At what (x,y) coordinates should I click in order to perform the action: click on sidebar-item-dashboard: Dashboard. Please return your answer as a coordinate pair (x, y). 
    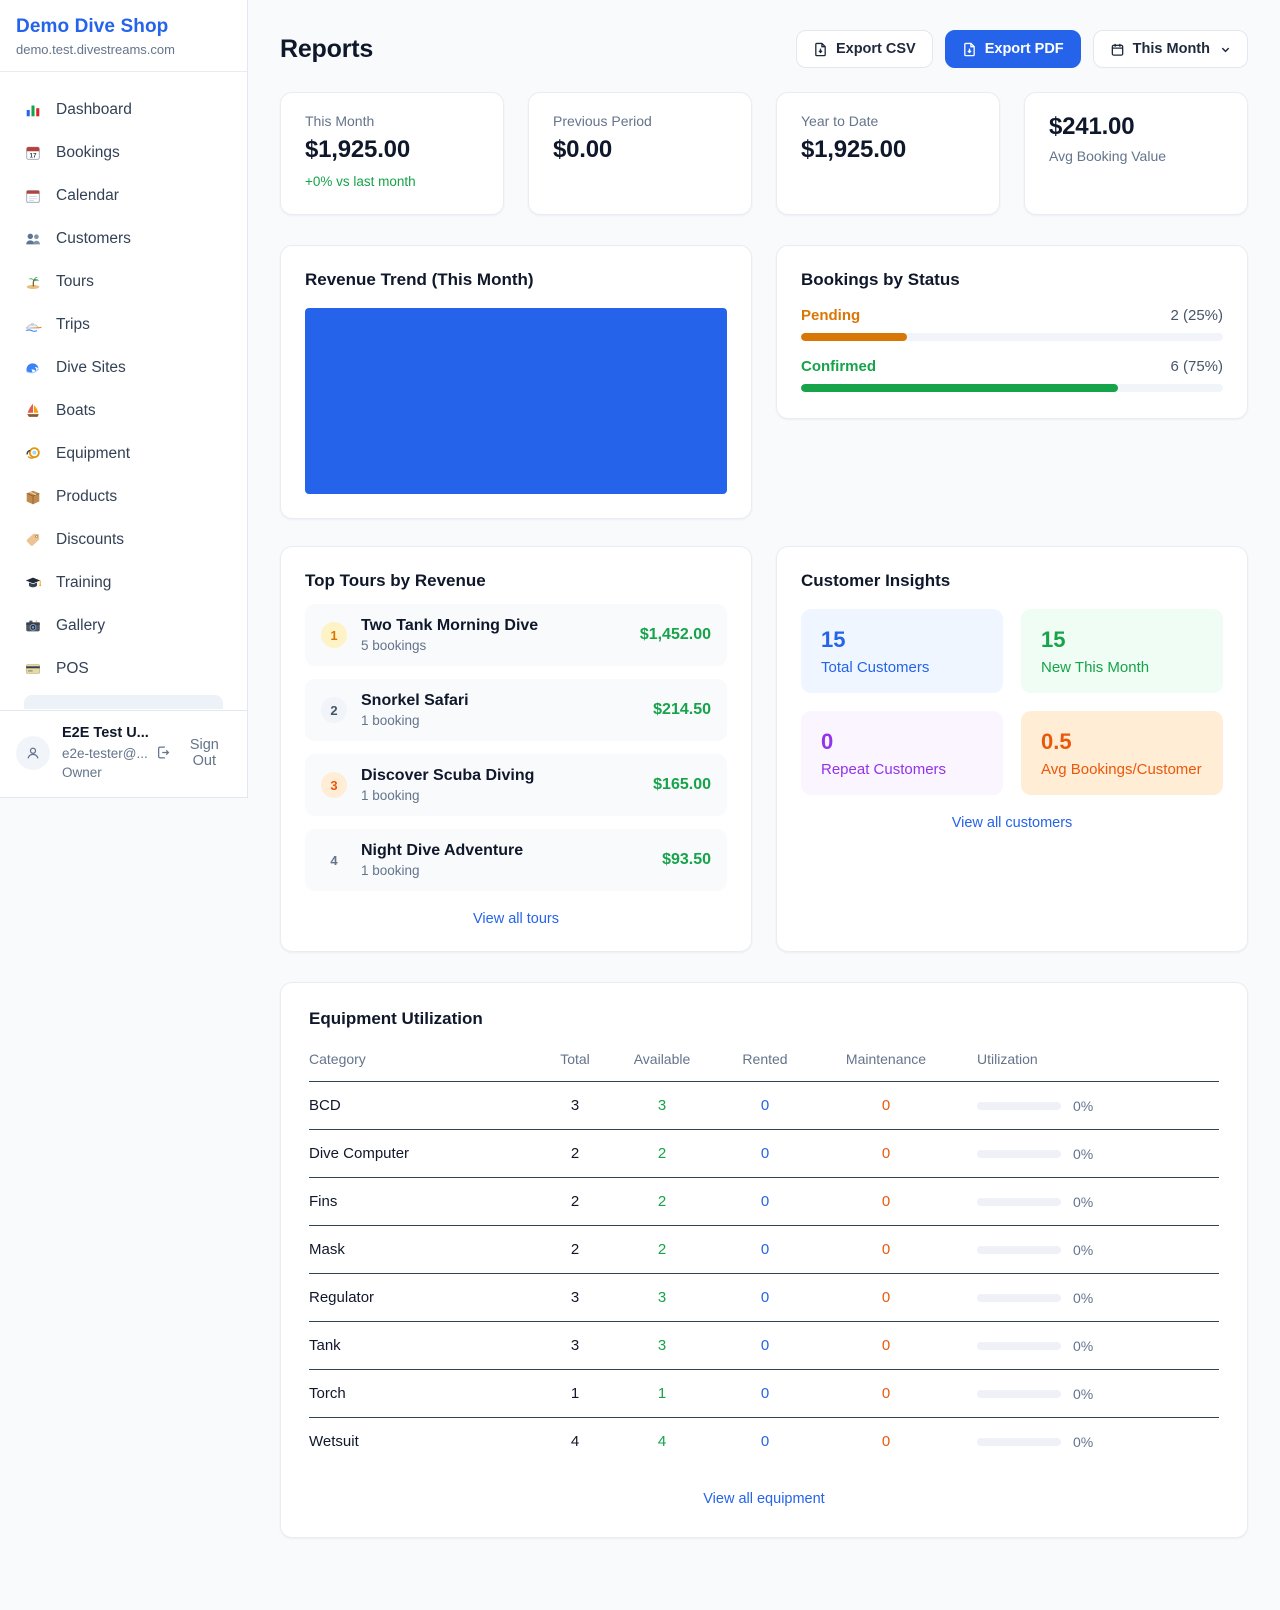
    Looking at the image, I should click on (123, 109).